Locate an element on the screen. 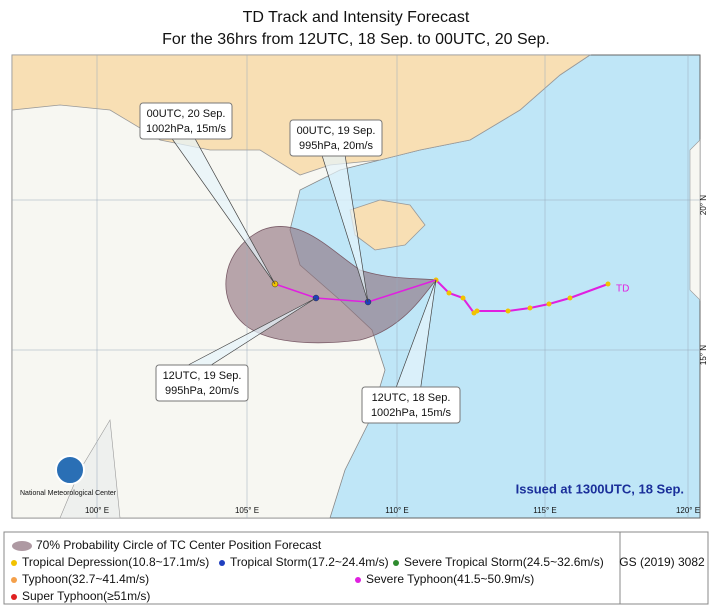  lat-label: 20° N is located at coordinates (703, 205).